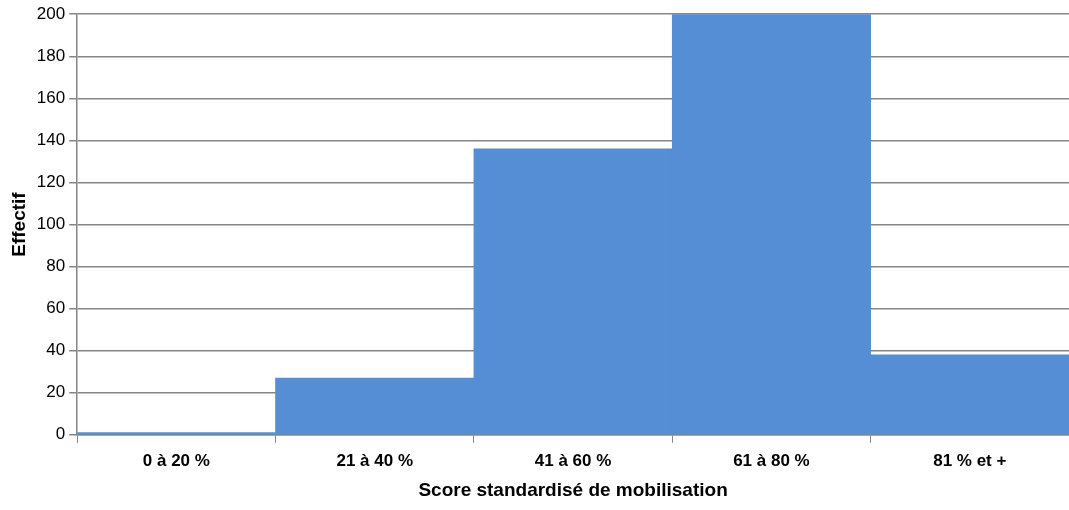 The image size is (1069, 510). I want to click on y-tick-label: 40, so click(56, 350).